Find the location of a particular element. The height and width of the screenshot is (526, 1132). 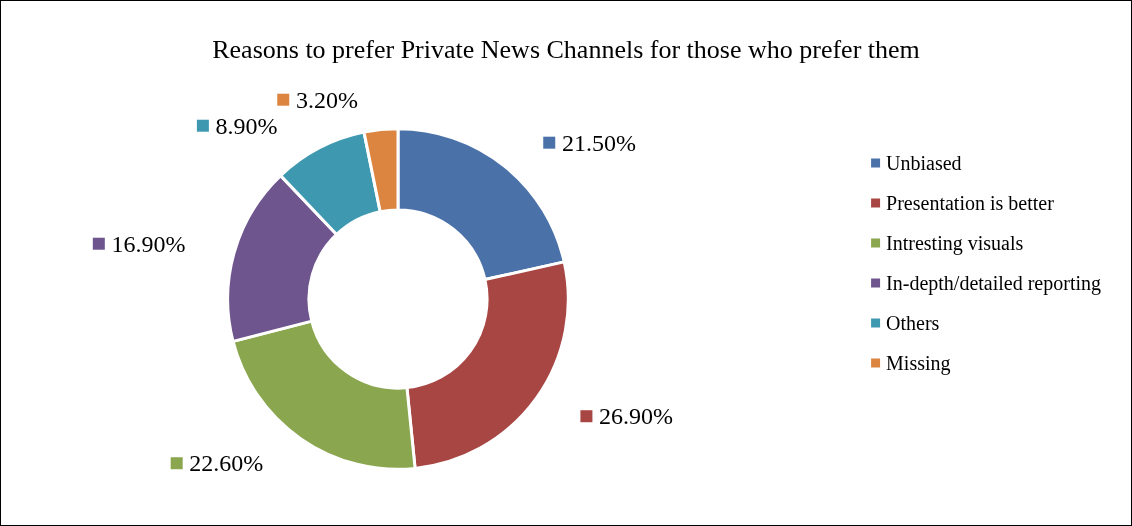

data-label: 26.90% is located at coordinates (636, 416).